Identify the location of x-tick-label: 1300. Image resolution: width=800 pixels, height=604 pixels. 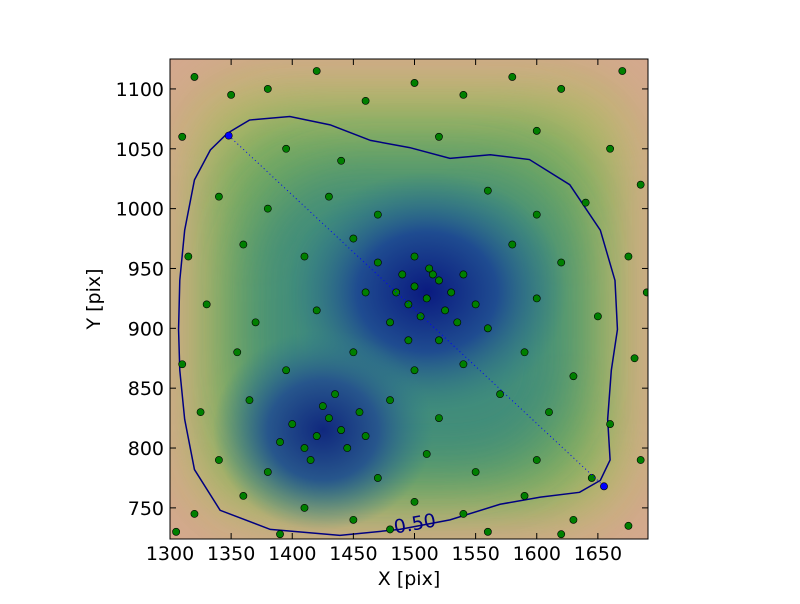
(170, 554).